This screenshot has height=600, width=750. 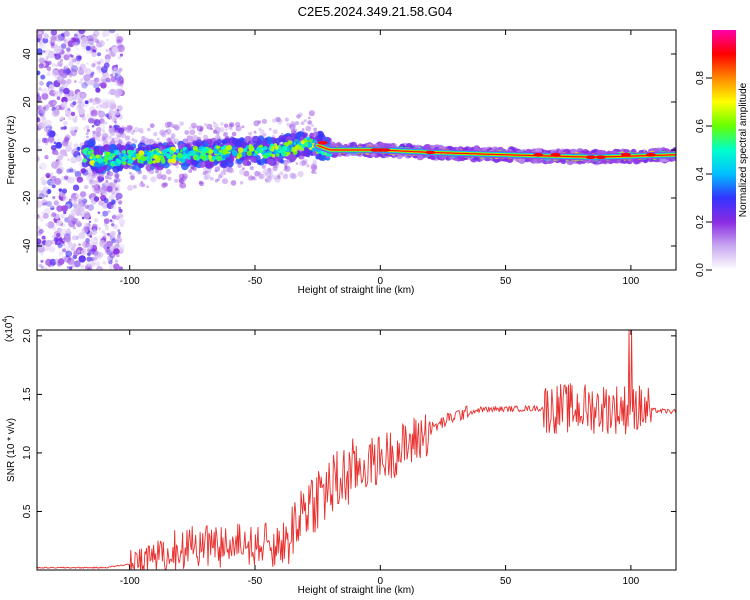 What do you see at coordinates (356, 590) in the screenshot?
I see `snr-xlabel: Height of straight line (km)` at bounding box center [356, 590].